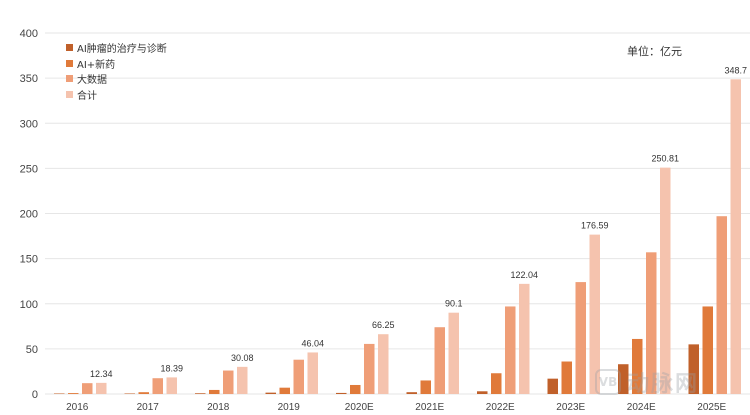  What do you see at coordinates (289, 407) in the screenshot?
I see `x-tick-label: 2019` at bounding box center [289, 407].